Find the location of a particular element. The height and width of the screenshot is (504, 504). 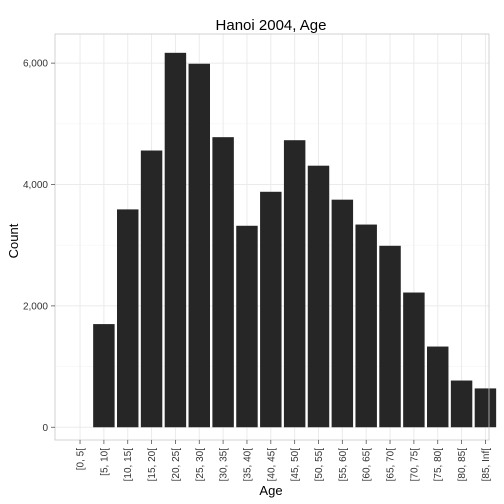

x-tick-label: [65, 70[ is located at coordinates (391, 465).